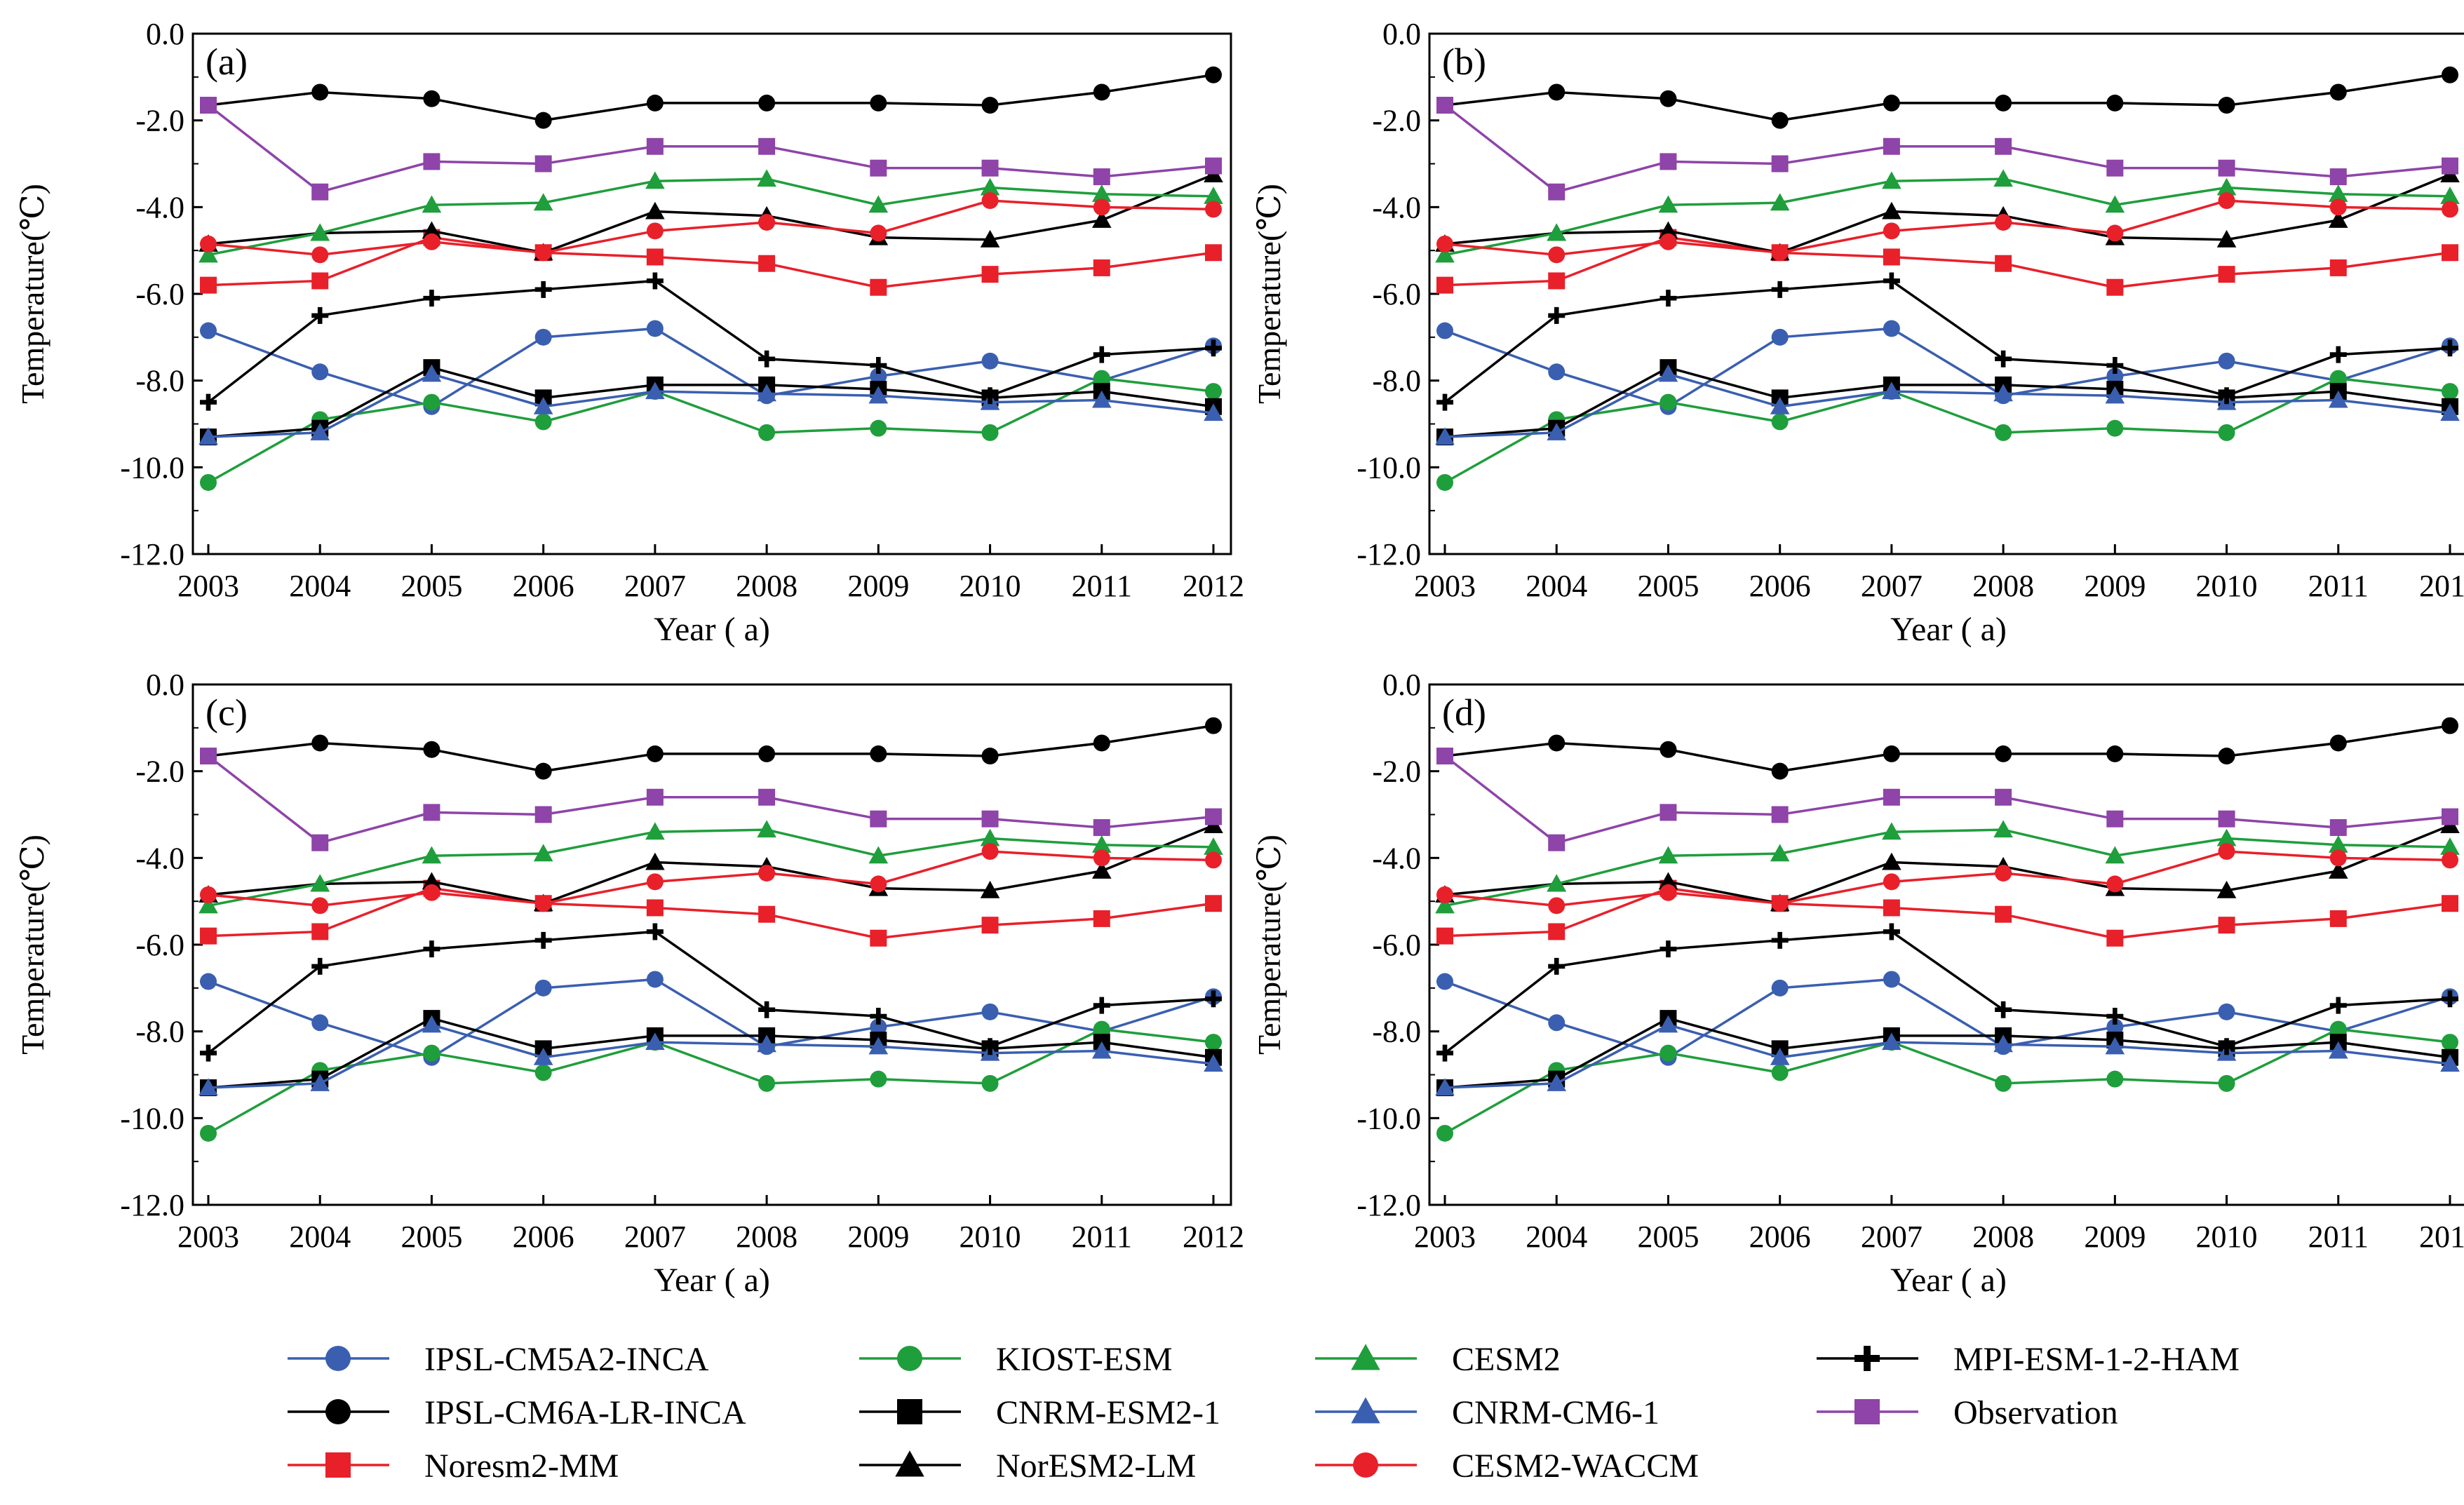 Image resolution: width=2464 pixels, height=1505 pixels. What do you see at coordinates (2441, 586) in the screenshot?
I see `x-tick-label: 2012` at bounding box center [2441, 586].